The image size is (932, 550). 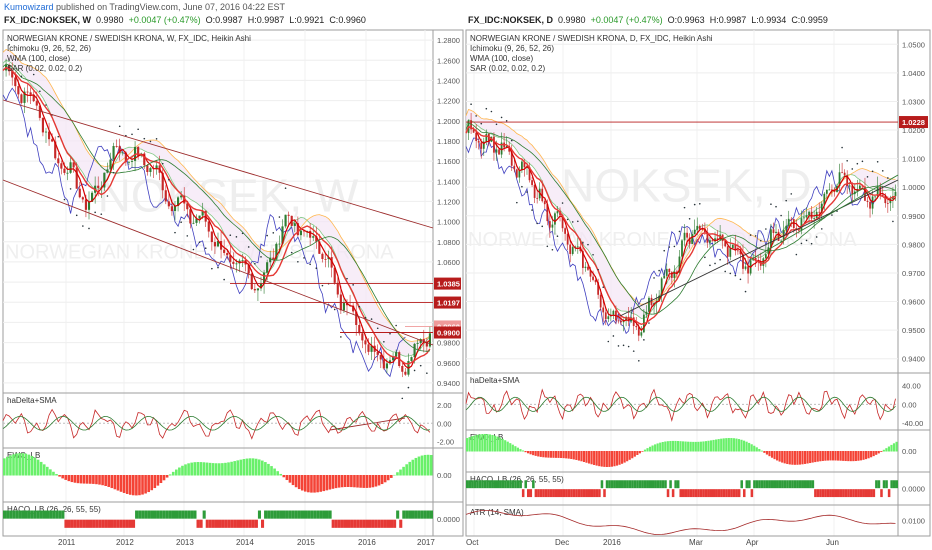 I want to click on left-symbol: FX_IDC:NOKSEK, W, so click(x=48, y=20).